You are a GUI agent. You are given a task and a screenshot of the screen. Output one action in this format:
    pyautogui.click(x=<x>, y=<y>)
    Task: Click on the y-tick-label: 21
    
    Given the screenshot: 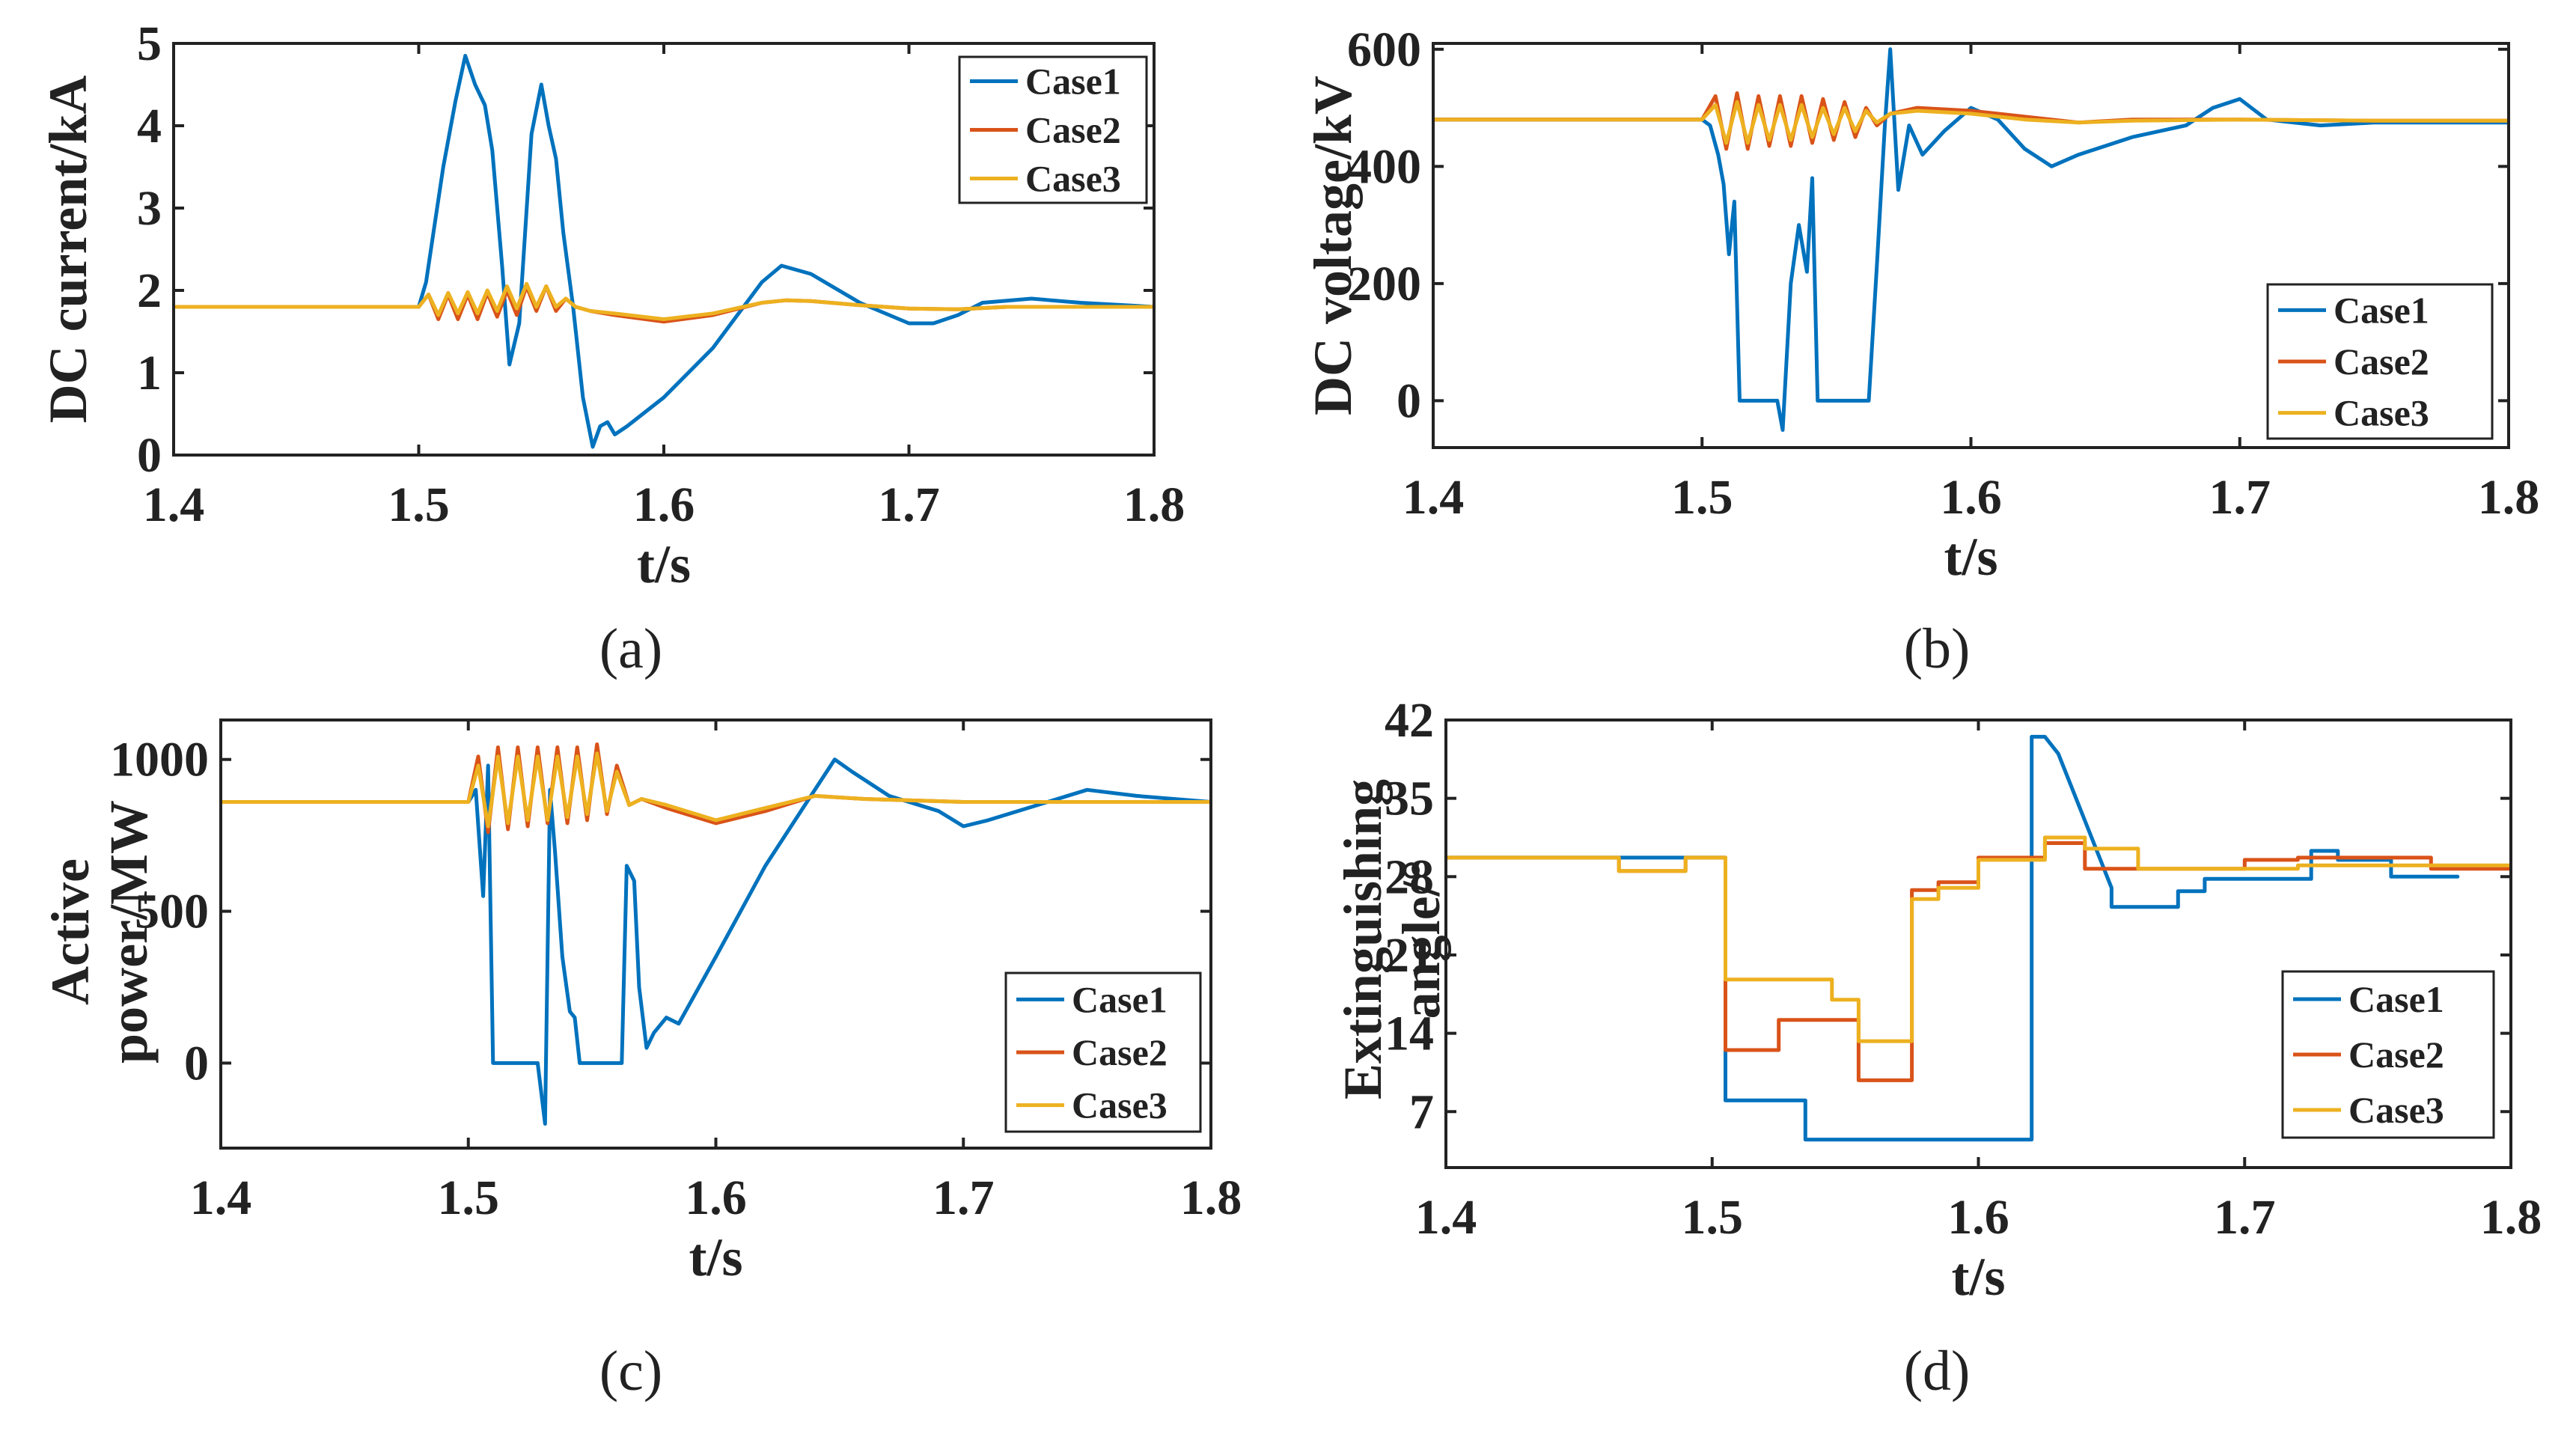 What is the action you would take?
    pyautogui.click(x=1409, y=955)
    